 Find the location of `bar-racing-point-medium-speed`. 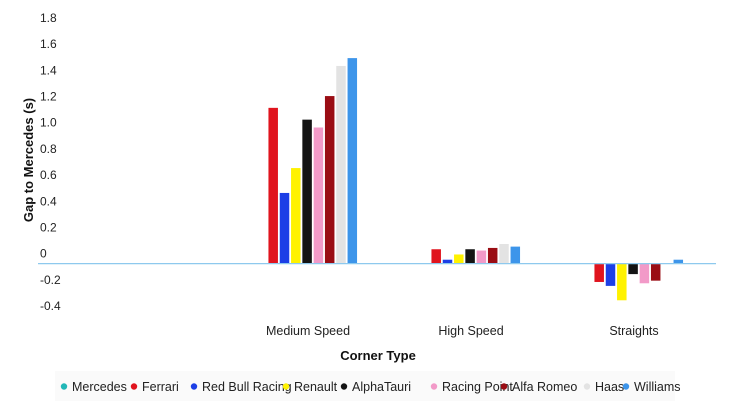

bar-racing-point-medium-speed is located at coordinates (318, 195).